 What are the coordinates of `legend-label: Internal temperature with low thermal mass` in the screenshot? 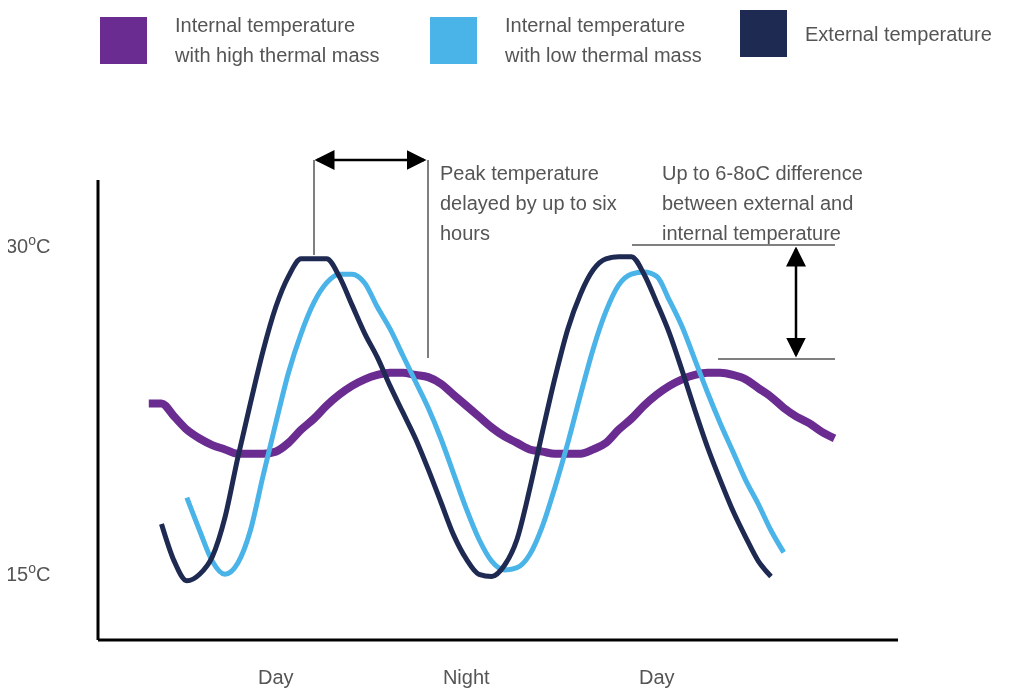 It's located at (604, 40).